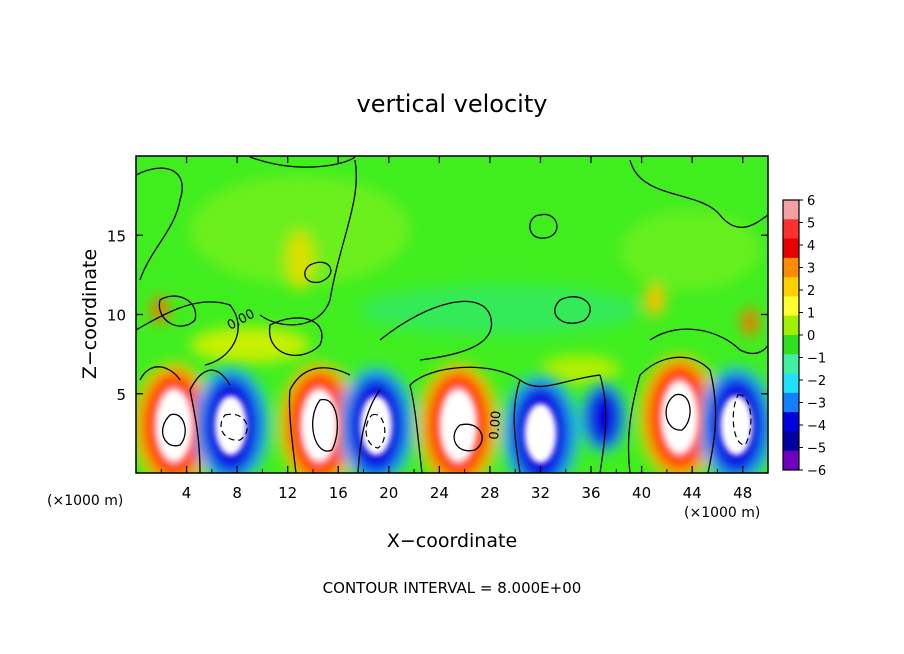 The width and height of the screenshot is (904, 654). Describe the element at coordinates (692, 493) in the screenshot. I see `x-tick-label: 44` at that location.